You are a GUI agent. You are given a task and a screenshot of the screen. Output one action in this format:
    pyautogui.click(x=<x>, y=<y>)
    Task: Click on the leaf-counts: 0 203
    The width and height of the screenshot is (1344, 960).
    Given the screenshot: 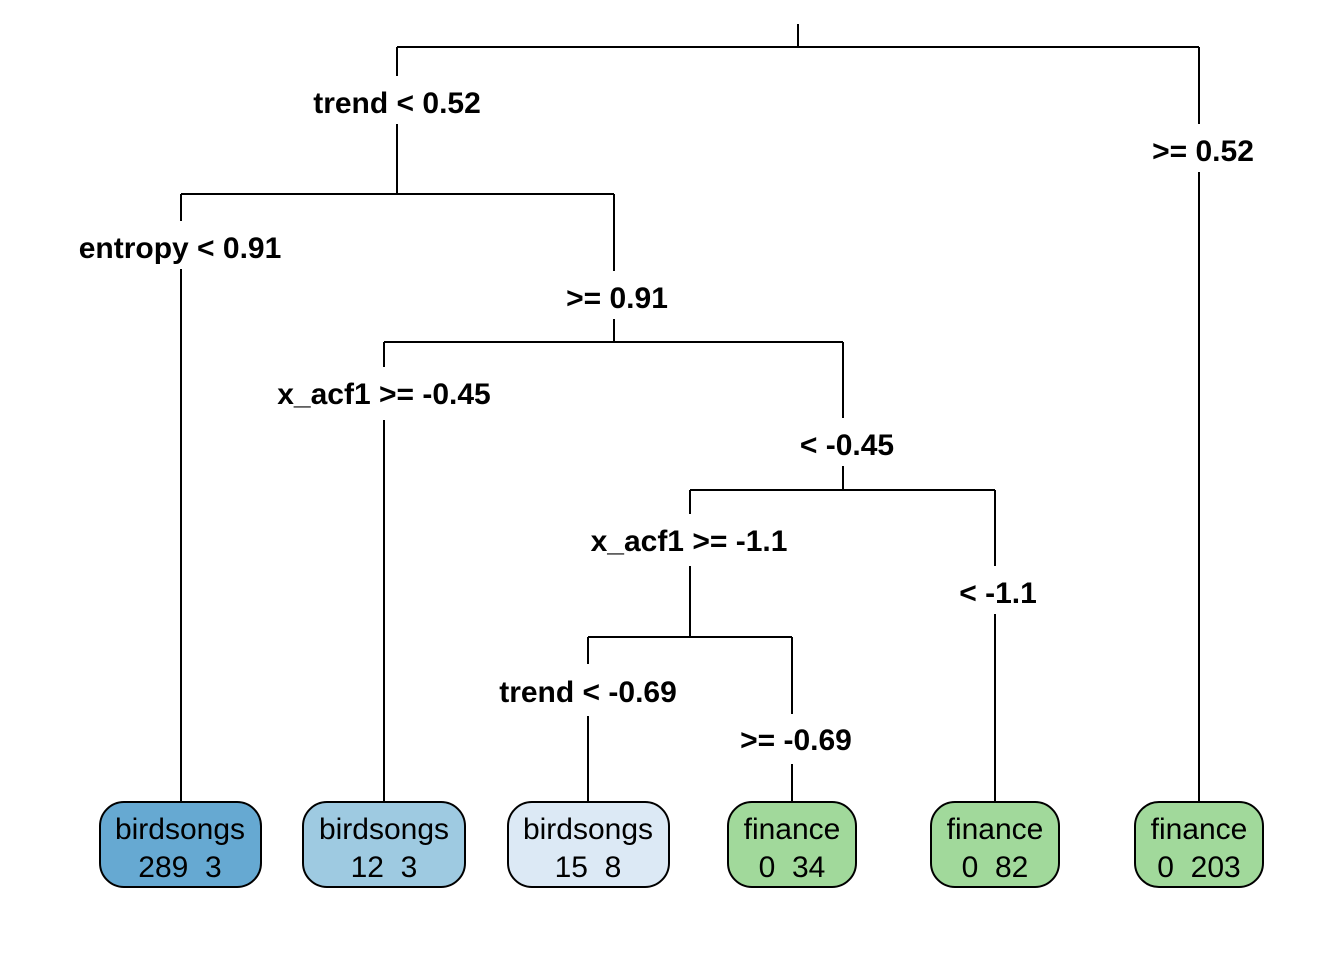 What is the action you would take?
    pyautogui.click(x=1198, y=867)
    